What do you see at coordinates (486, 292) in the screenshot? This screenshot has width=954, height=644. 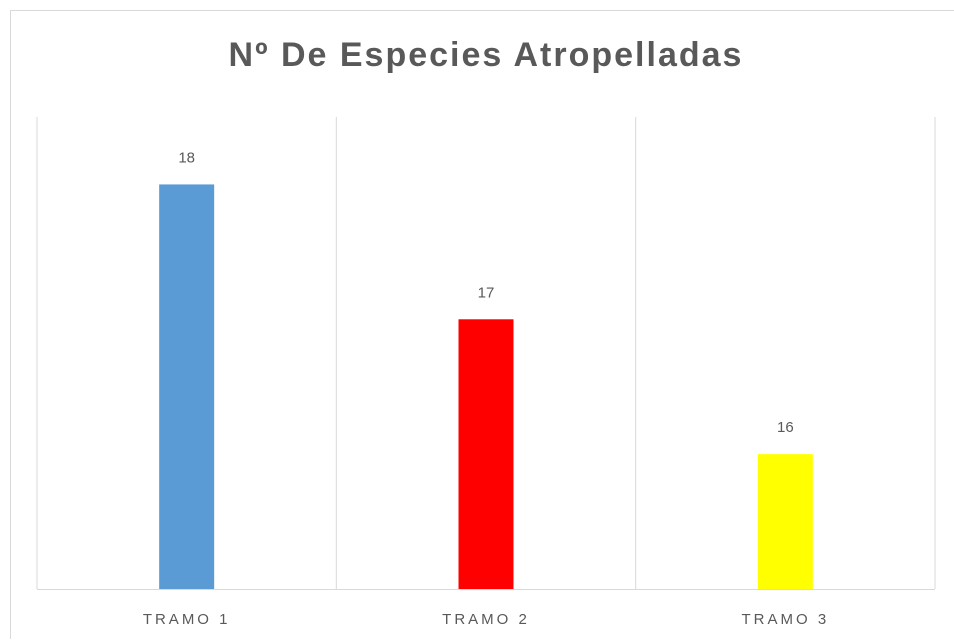 I see `value-label: 17` at bounding box center [486, 292].